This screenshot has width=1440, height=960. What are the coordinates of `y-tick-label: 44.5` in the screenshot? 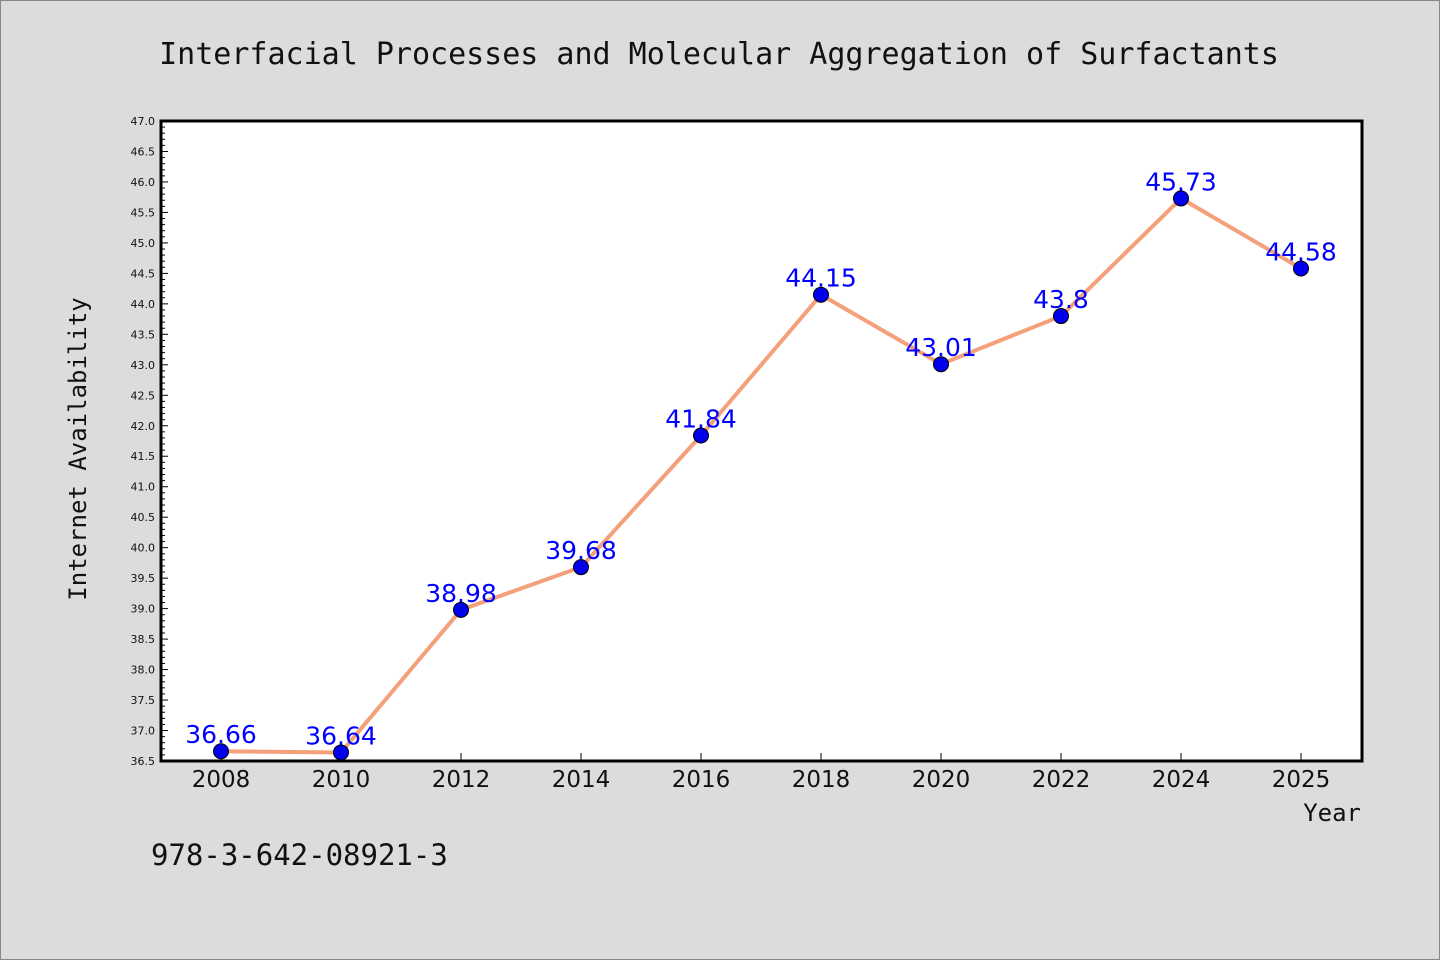 It's located at (143, 273).